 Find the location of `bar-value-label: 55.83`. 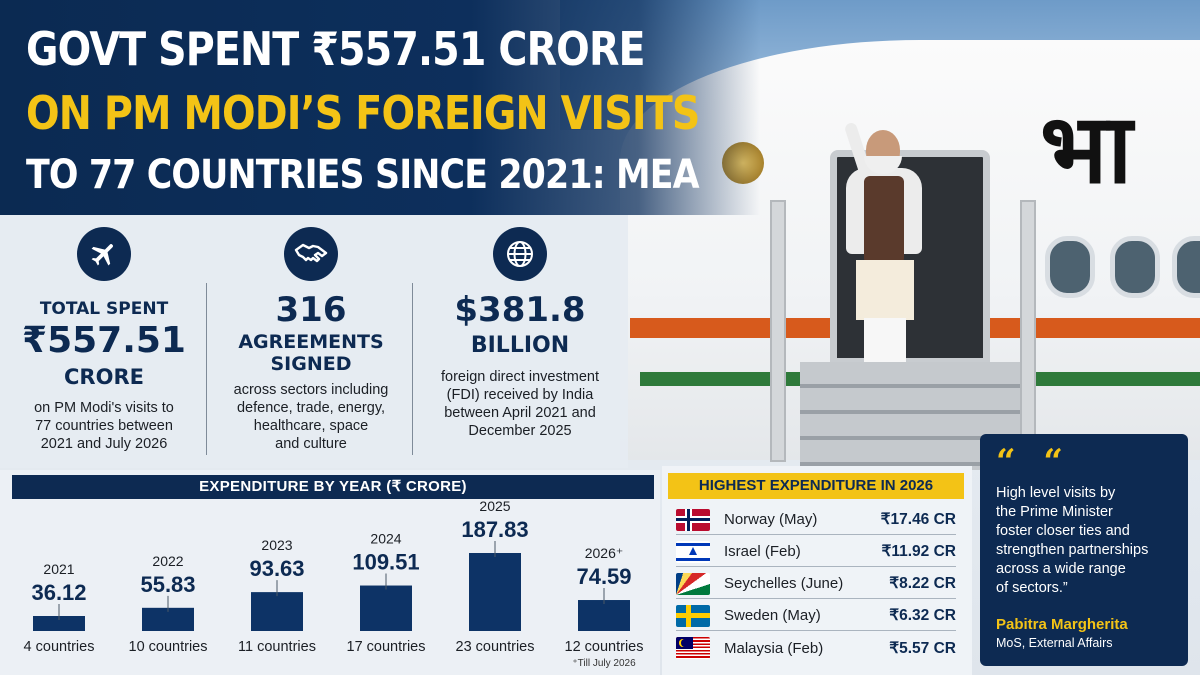

bar-value-label: 55.83 is located at coordinates (167, 584).